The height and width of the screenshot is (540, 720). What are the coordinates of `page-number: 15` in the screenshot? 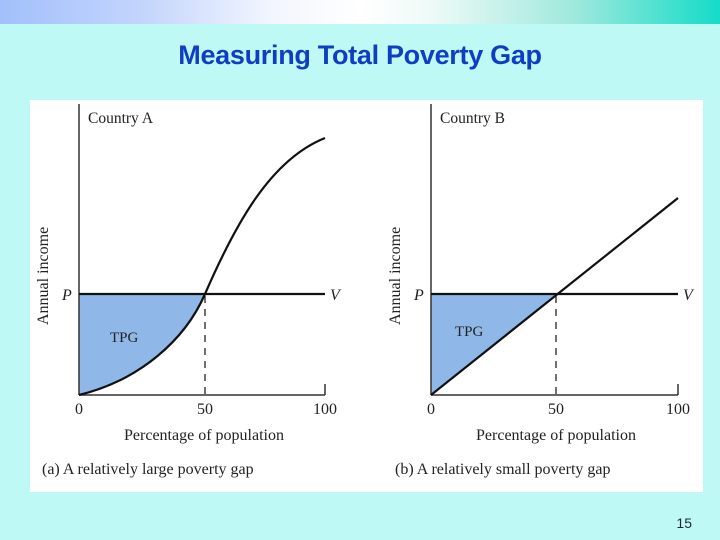 It's located at (684, 523).